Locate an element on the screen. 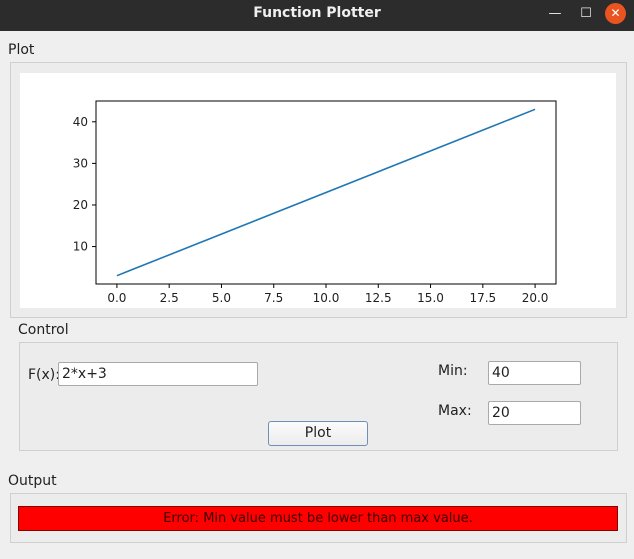 The width and height of the screenshot is (634, 559). output-group-label: Output is located at coordinates (32, 481).